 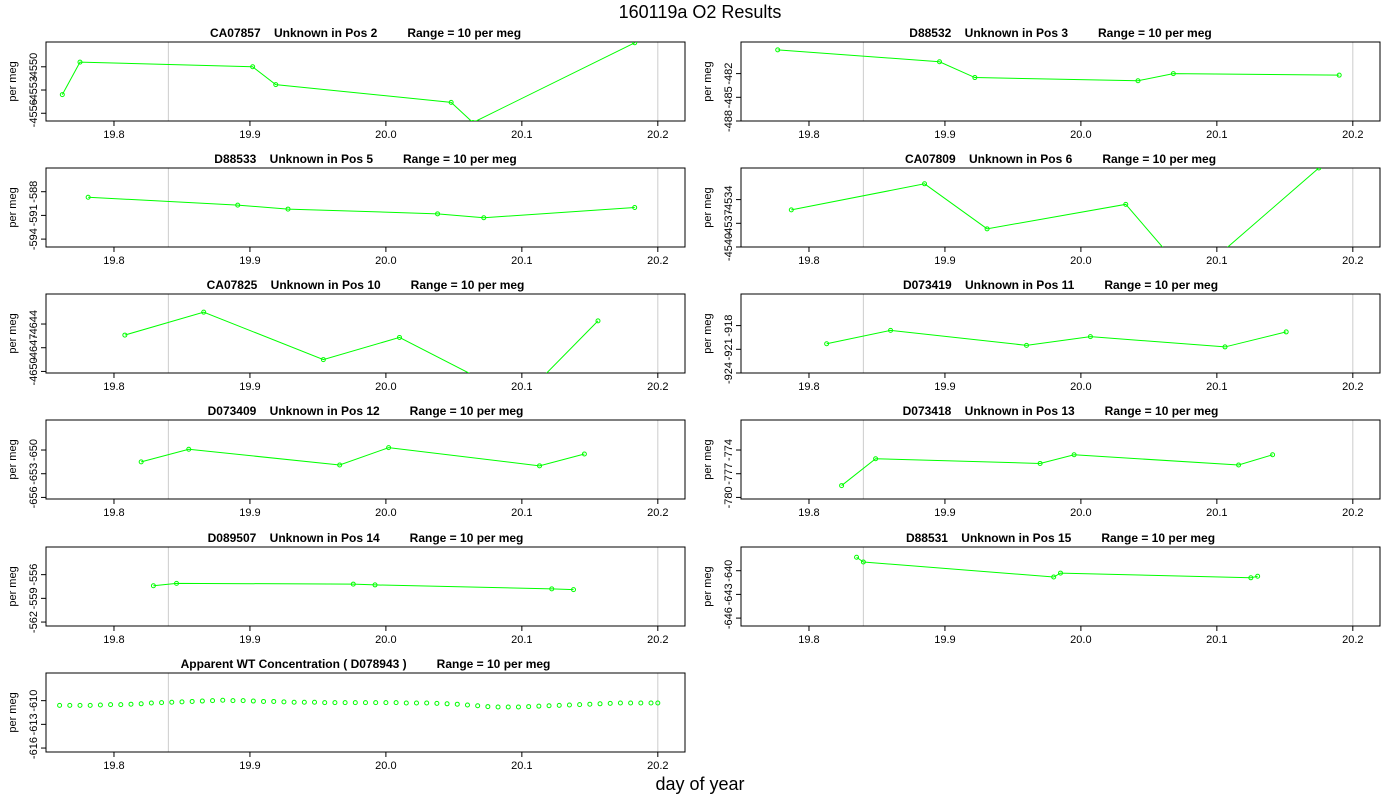 What do you see at coordinates (34, 90) in the screenshot?
I see `y-tick-label: -4553` at bounding box center [34, 90].